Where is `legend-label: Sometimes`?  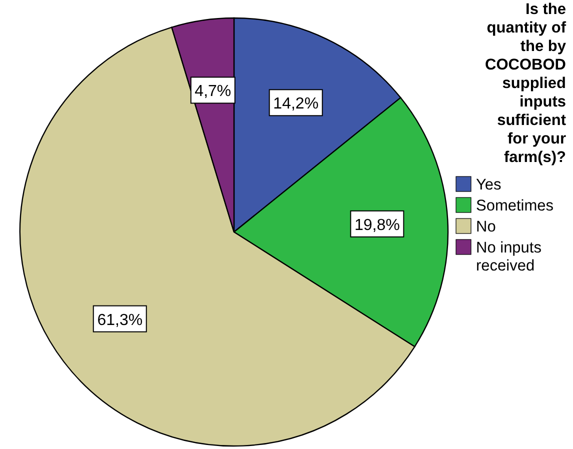
legend-label: Sometimes is located at coordinates (515, 206).